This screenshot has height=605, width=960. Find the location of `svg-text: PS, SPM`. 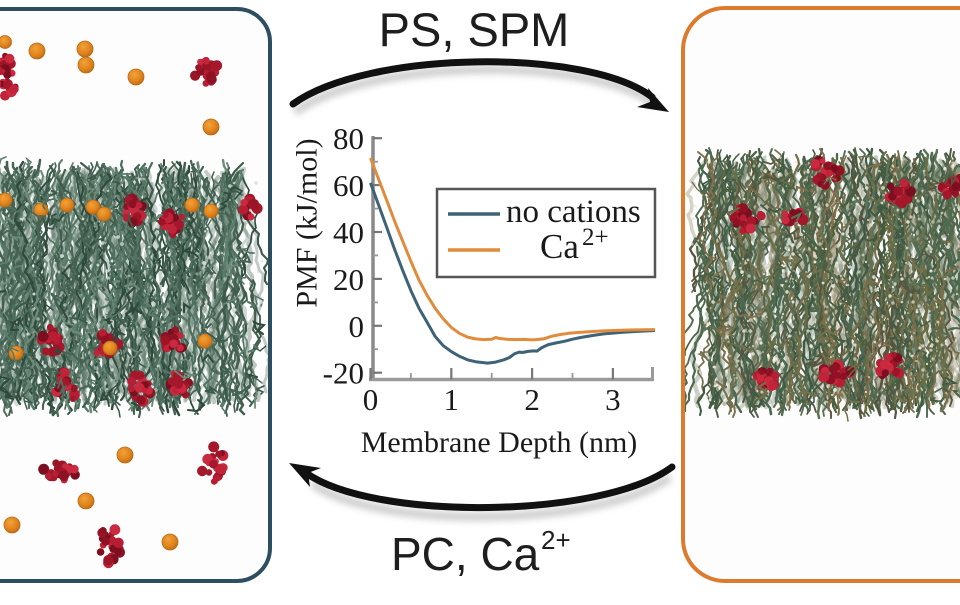

svg-text: PS, SPM is located at coordinates (474, 29).